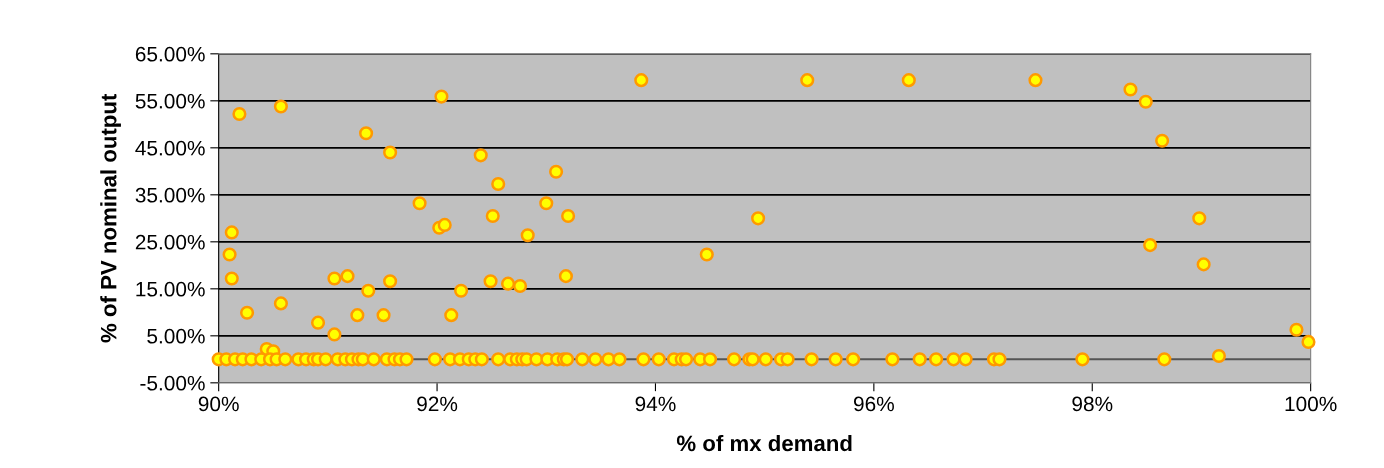  I want to click on y-tick-label: -5.00%, so click(172, 383).